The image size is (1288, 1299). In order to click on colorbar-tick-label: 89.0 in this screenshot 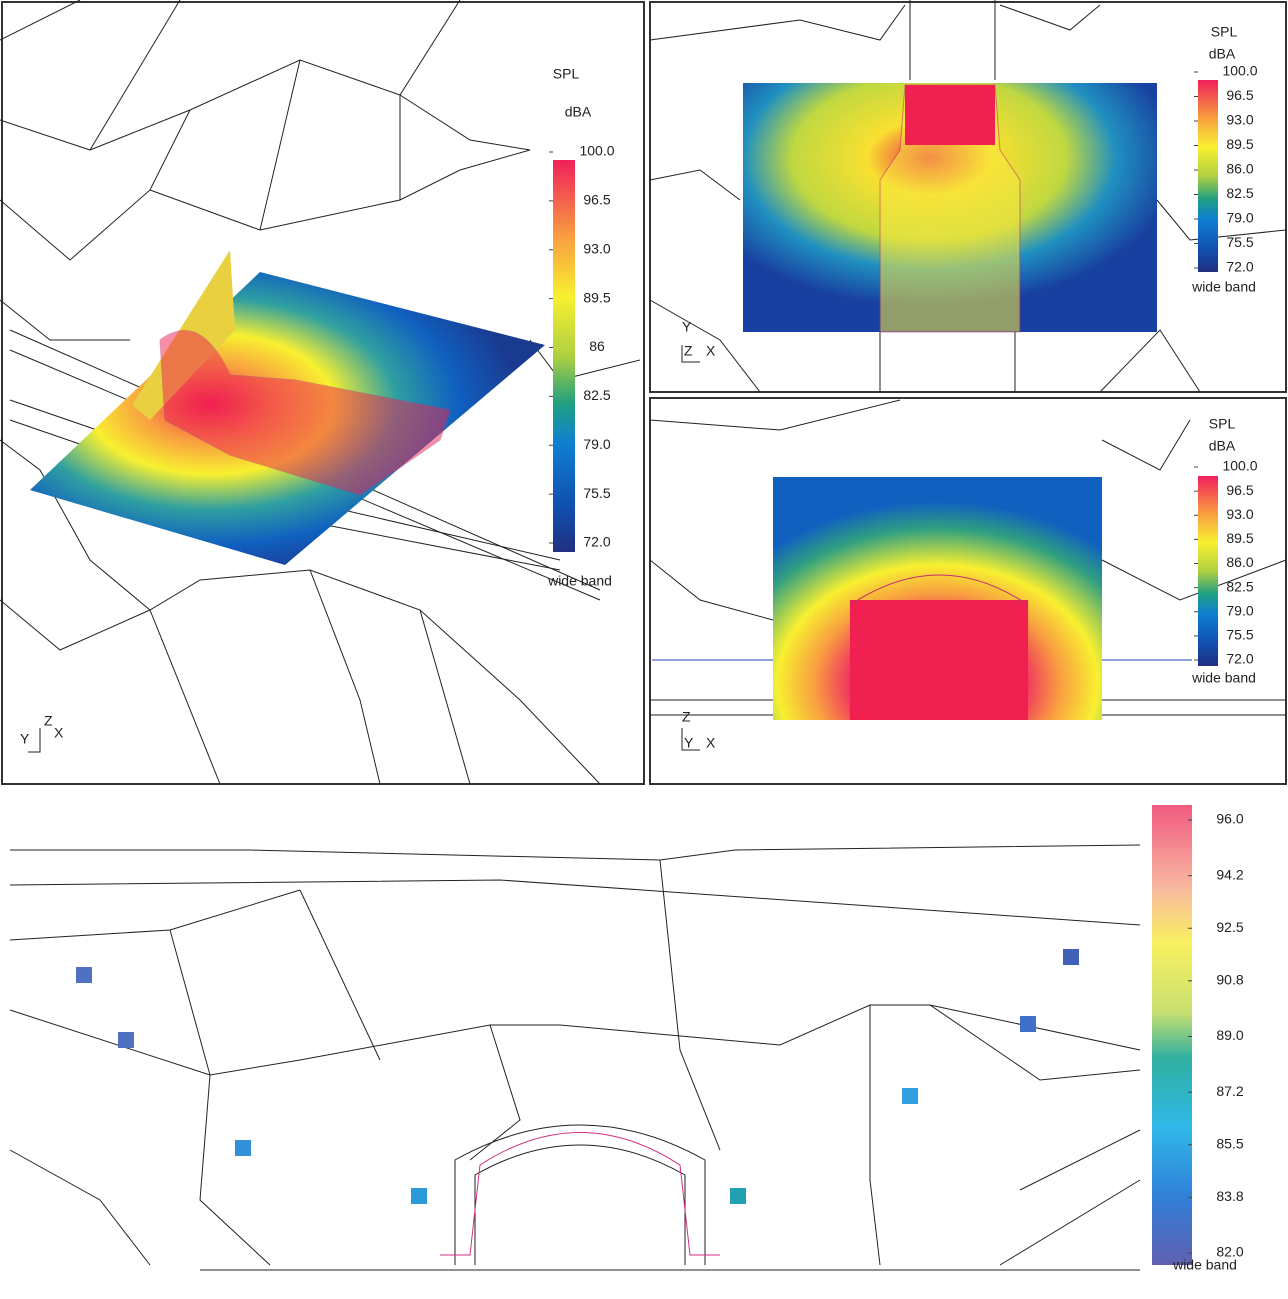, I will do `click(1229, 1035)`.